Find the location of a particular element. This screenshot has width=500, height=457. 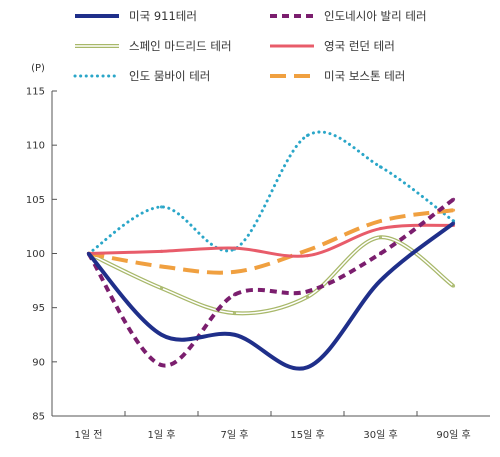

legend-label: 인도네시아 발리 테러 is located at coordinates (375, 16).